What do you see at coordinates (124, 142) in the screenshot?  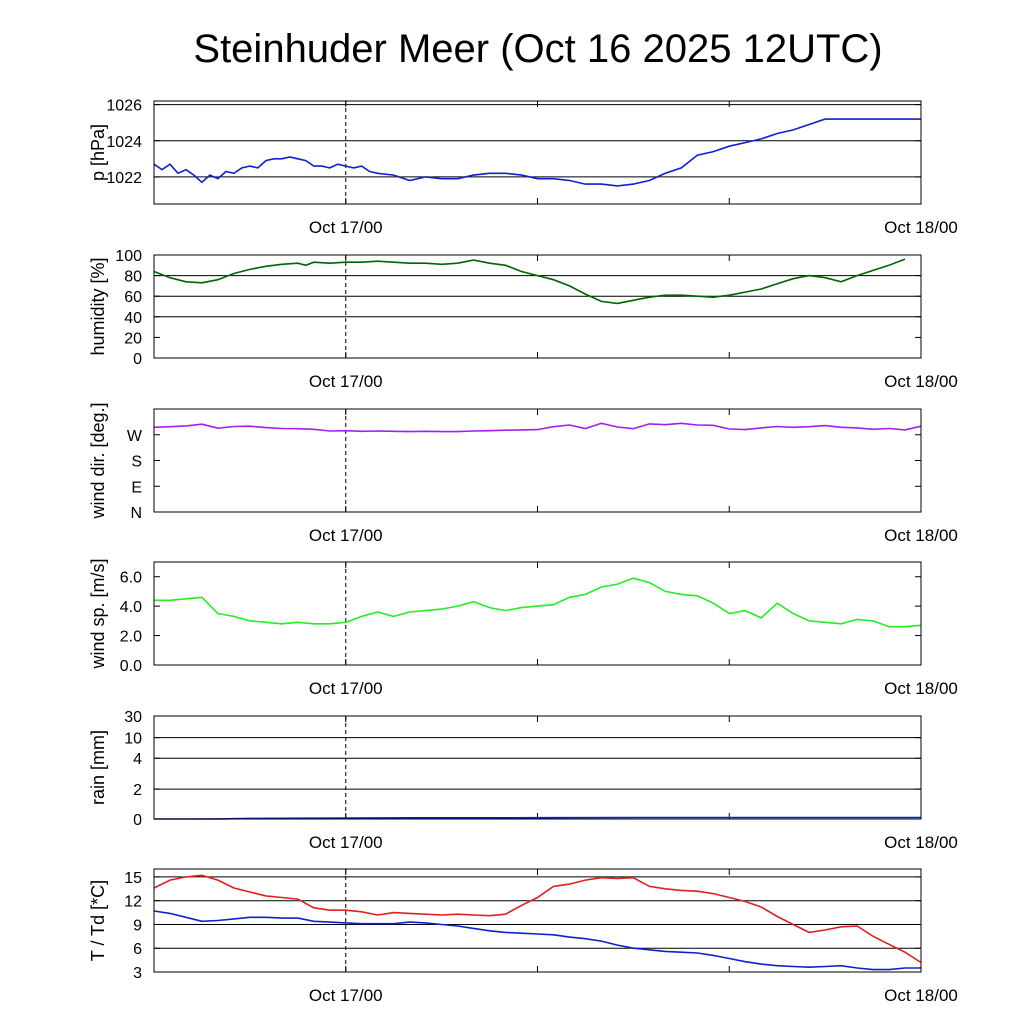 I see `y-tick-label: 1024` at bounding box center [124, 142].